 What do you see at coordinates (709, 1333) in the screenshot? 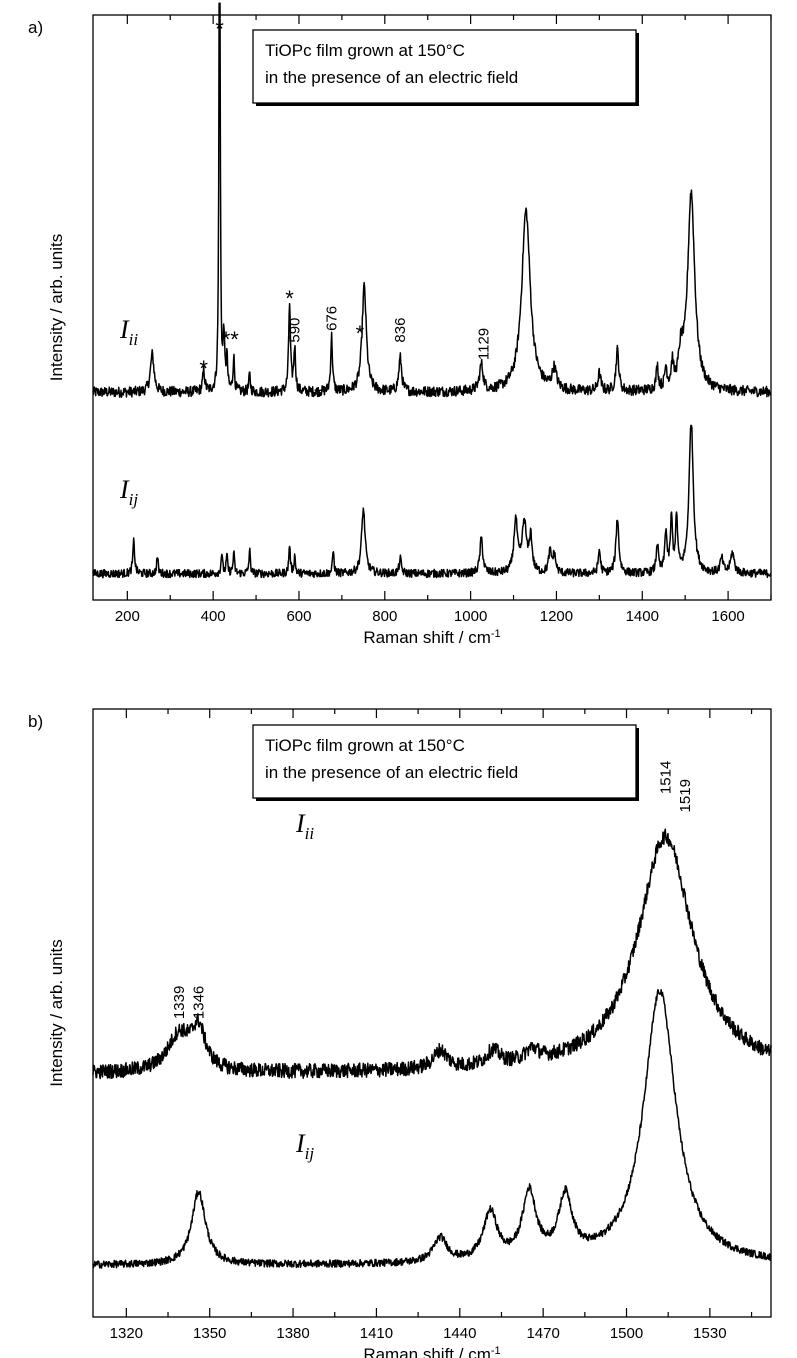
I see `x-tick-label: 1530` at bounding box center [709, 1333].